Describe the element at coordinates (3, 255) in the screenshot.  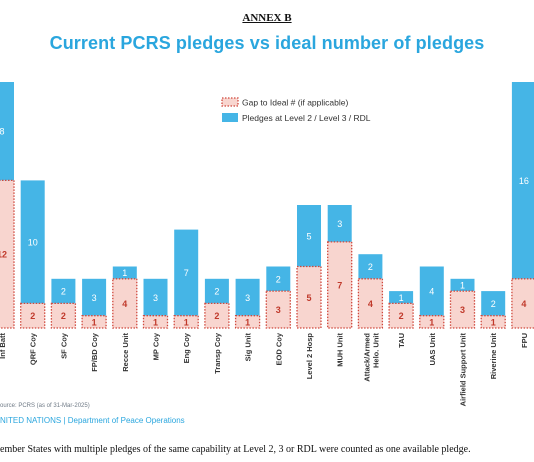
I see `gap-value-label: 12` at that location.